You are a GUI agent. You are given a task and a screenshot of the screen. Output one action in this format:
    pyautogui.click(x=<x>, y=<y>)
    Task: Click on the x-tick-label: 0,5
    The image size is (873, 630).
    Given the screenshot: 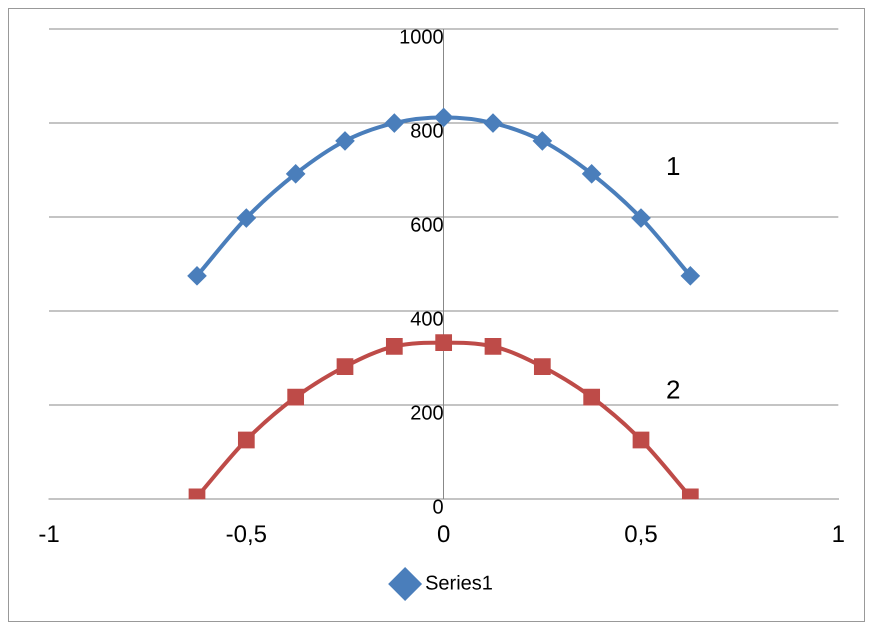 What is the action you would take?
    pyautogui.click(x=641, y=534)
    